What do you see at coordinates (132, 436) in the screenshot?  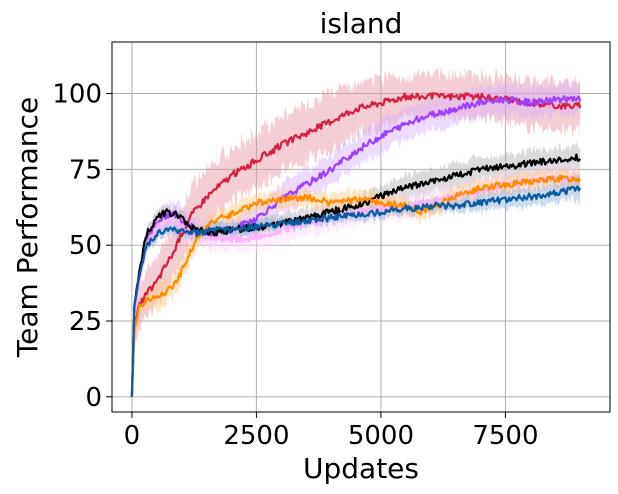 I see `x-tick-label: 0` at bounding box center [132, 436].